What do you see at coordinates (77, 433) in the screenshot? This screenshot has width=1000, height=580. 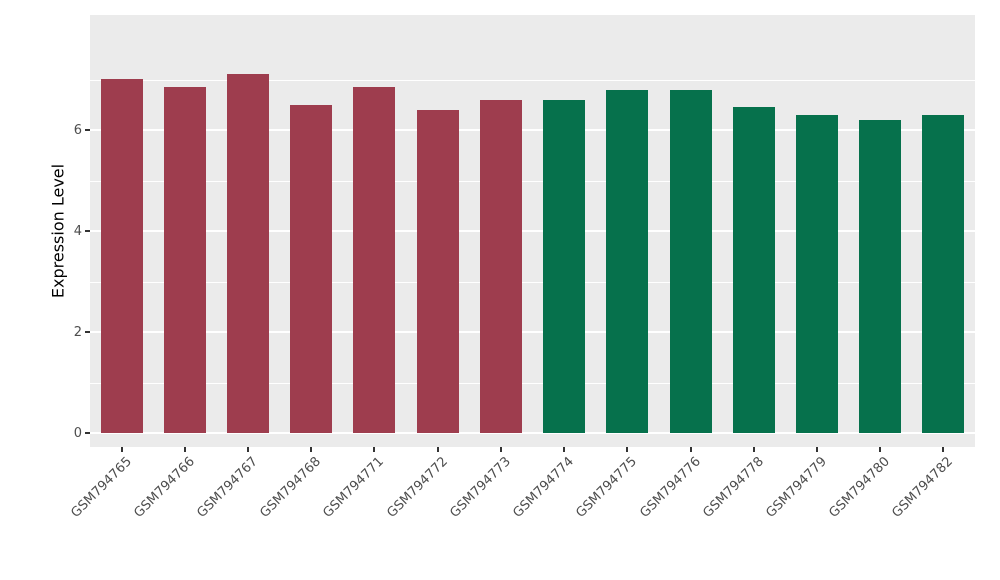 I see `y-tick-label: 0` at bounding box center [77, 433].